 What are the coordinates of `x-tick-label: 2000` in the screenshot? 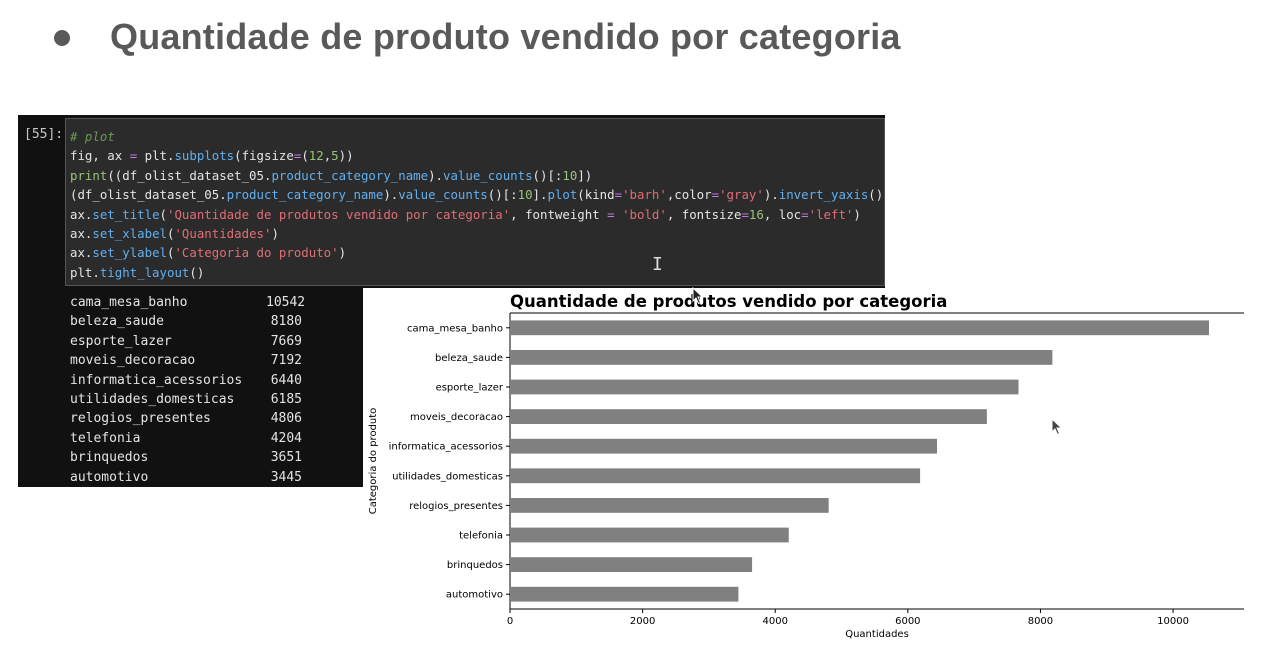 It's located at (642, 621).